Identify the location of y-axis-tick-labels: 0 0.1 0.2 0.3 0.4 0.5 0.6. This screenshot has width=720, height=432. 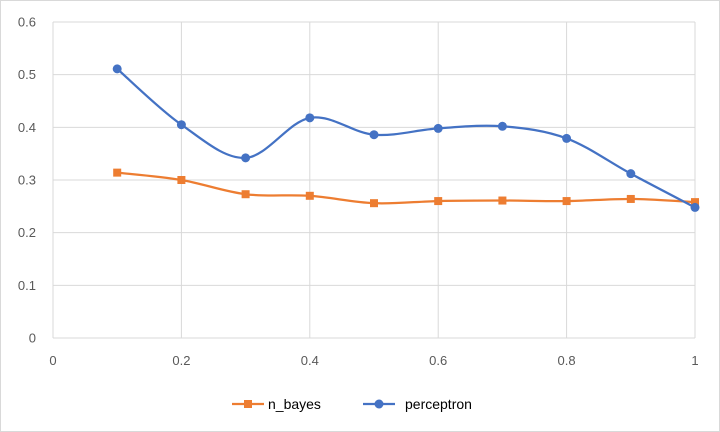
(27, 180).